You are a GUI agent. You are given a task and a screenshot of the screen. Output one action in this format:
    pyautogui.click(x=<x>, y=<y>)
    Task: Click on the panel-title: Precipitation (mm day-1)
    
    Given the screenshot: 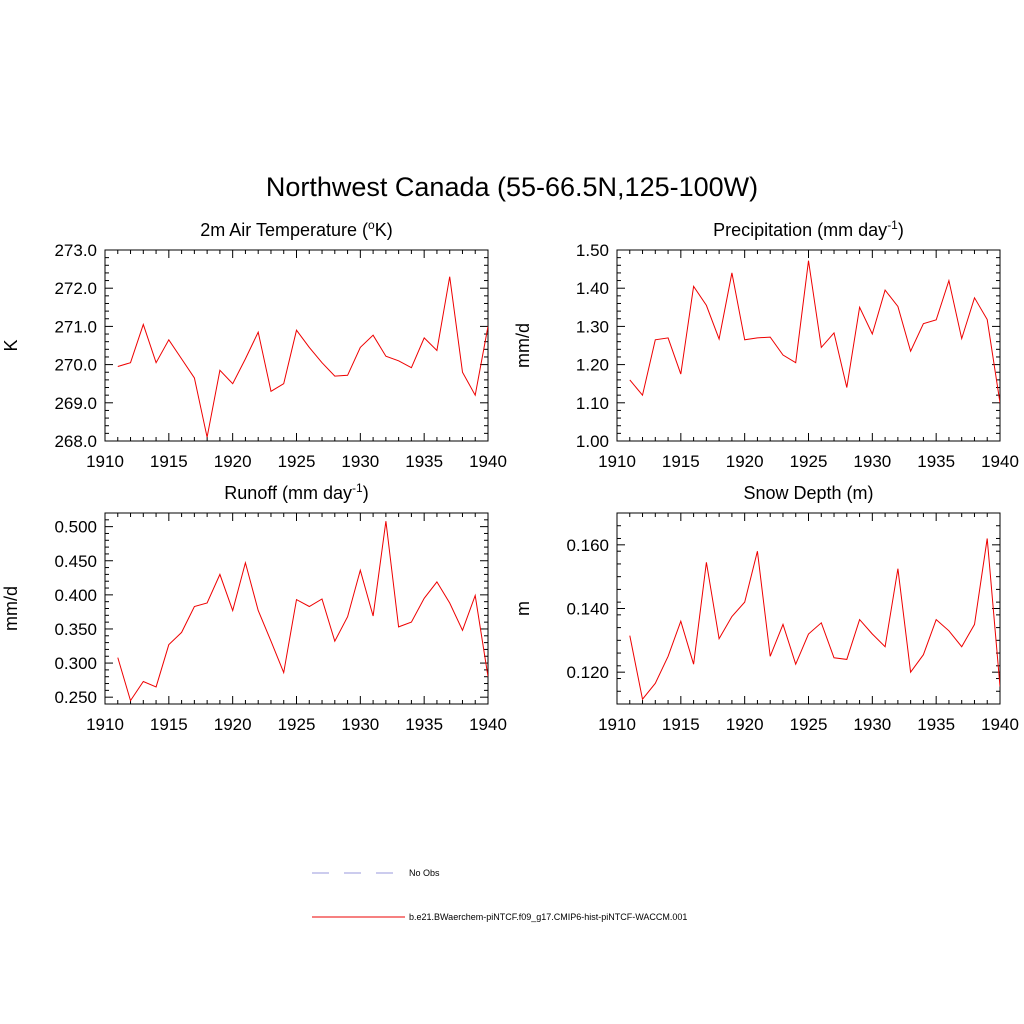 What is the action you would take?
    pyautogui.click(x=808, y=229)
    